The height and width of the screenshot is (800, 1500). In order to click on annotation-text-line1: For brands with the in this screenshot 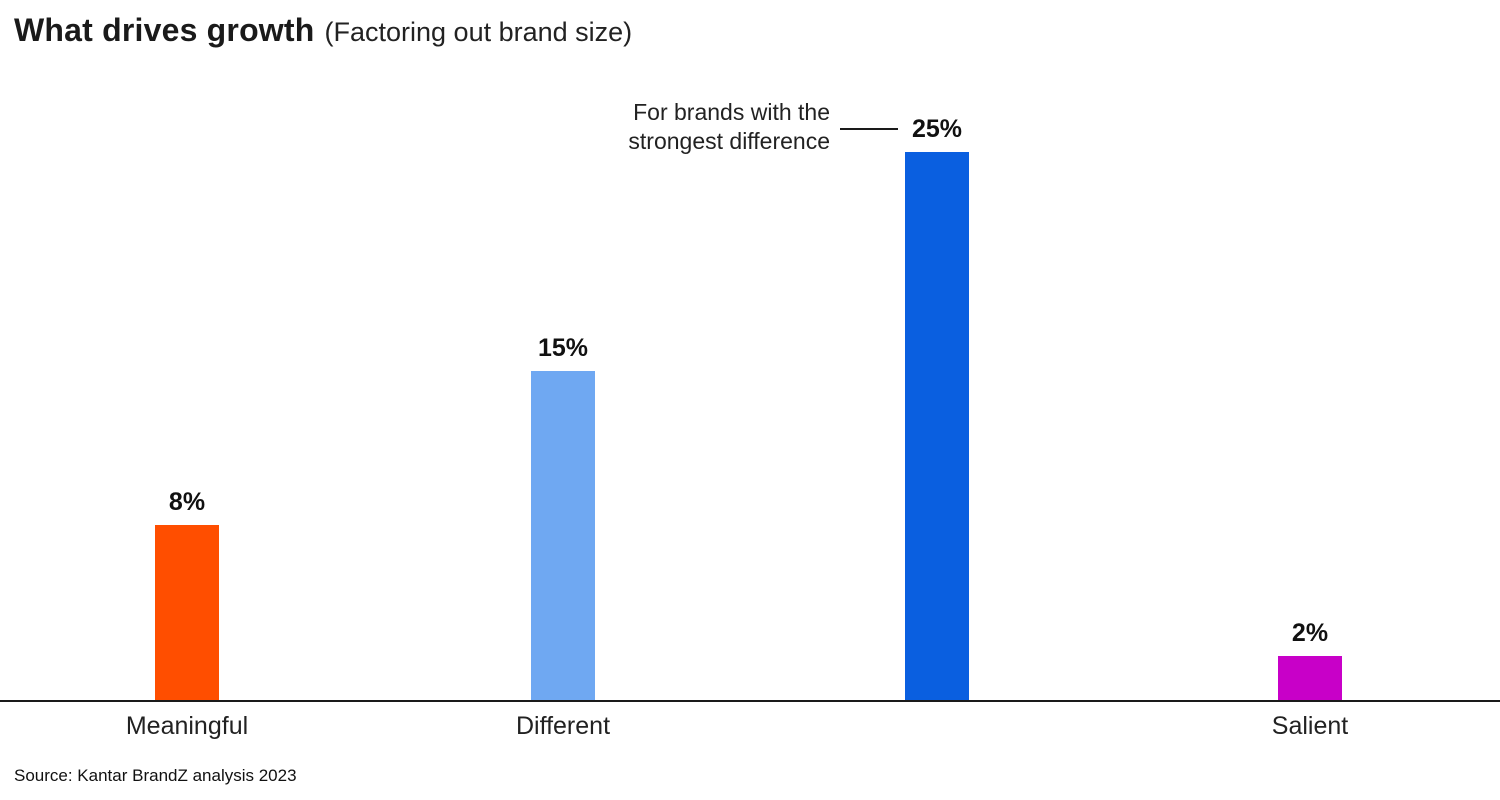, I will do `click(731, 112)`.